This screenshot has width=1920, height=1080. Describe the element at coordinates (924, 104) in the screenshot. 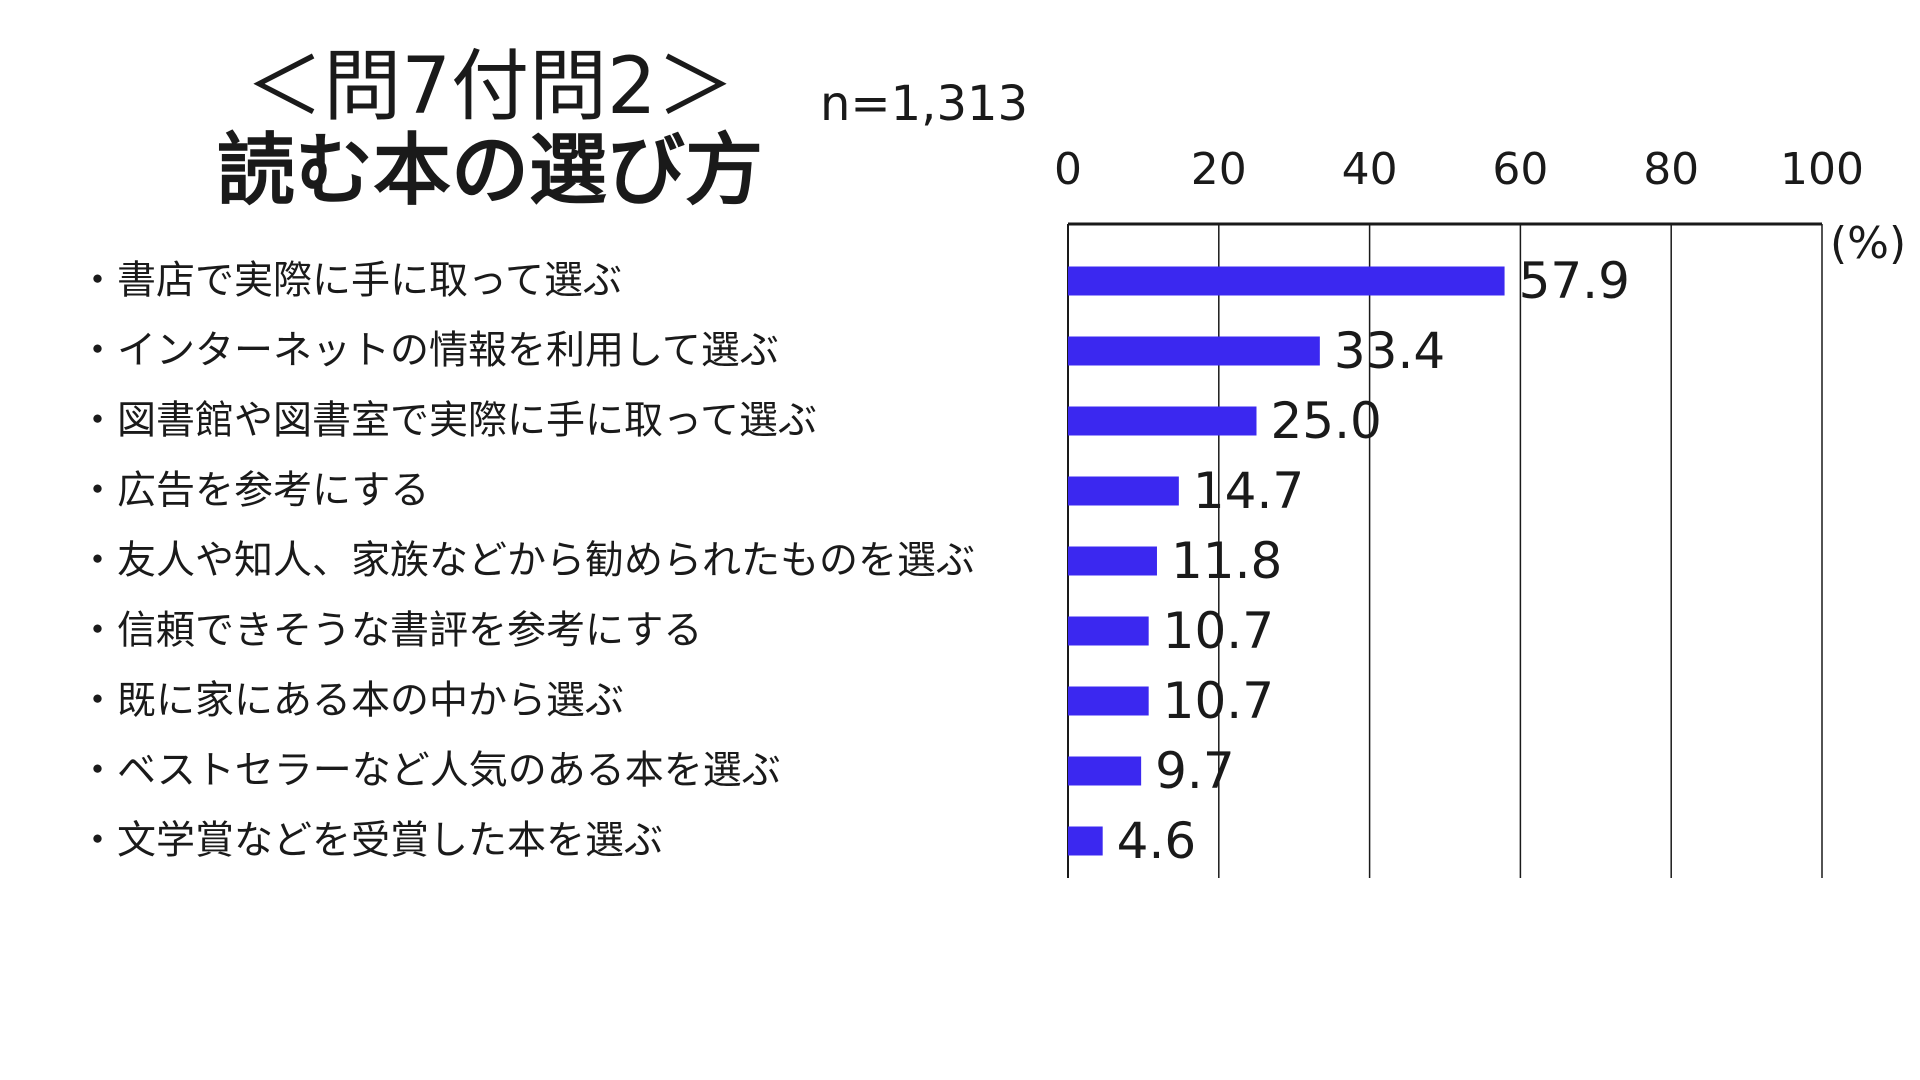

I see `sample-size-label: n=1,313` at that location.